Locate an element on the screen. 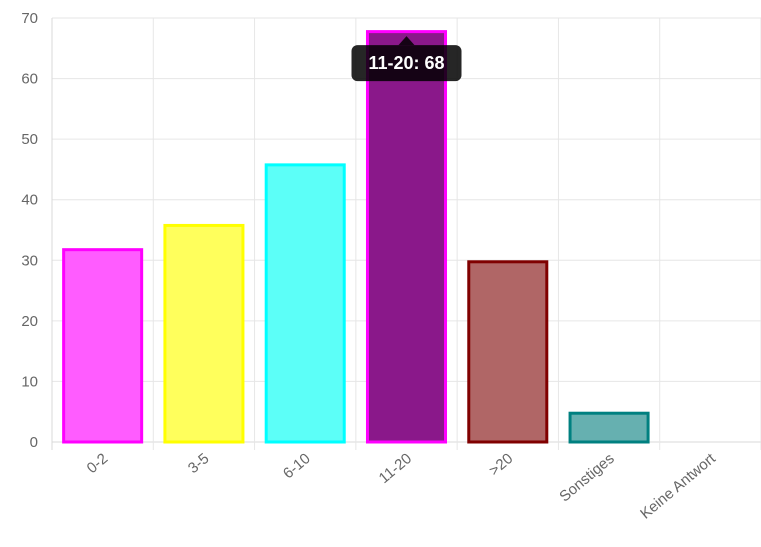 This screenshot has width=761, height=547. x-tick-labels: 0-2 3-5 6-10 11-20 >20 Sonstiges Keine Antwort is located at coordinates (402, 486).